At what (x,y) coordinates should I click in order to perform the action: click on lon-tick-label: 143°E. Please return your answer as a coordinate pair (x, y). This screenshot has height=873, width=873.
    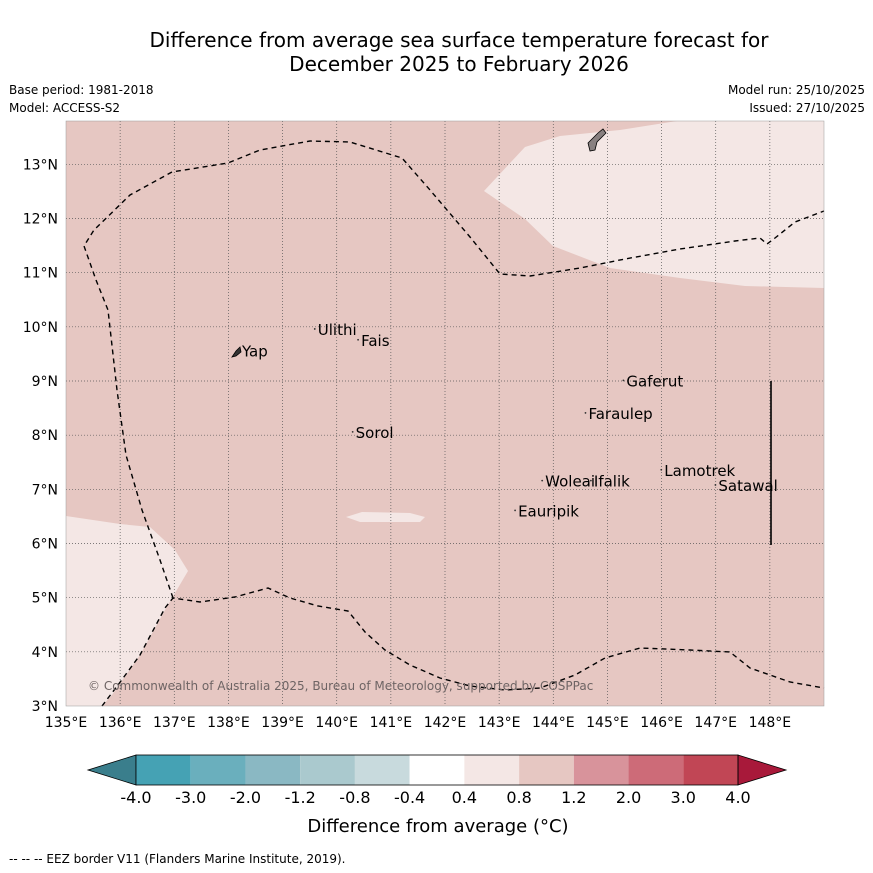
    Looking at the image, I should click on (499, 723).